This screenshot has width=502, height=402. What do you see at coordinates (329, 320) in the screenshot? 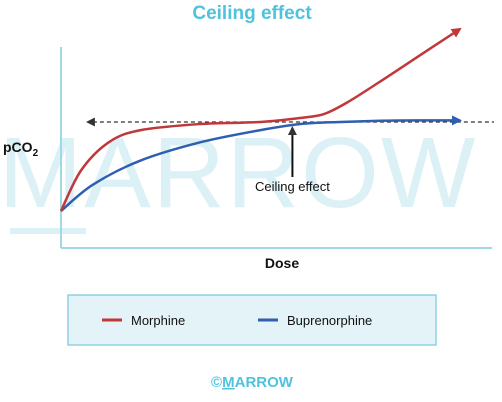
I see `legend-label-buprenorphine: Buprenorphine` at bounding box center [329, 320].